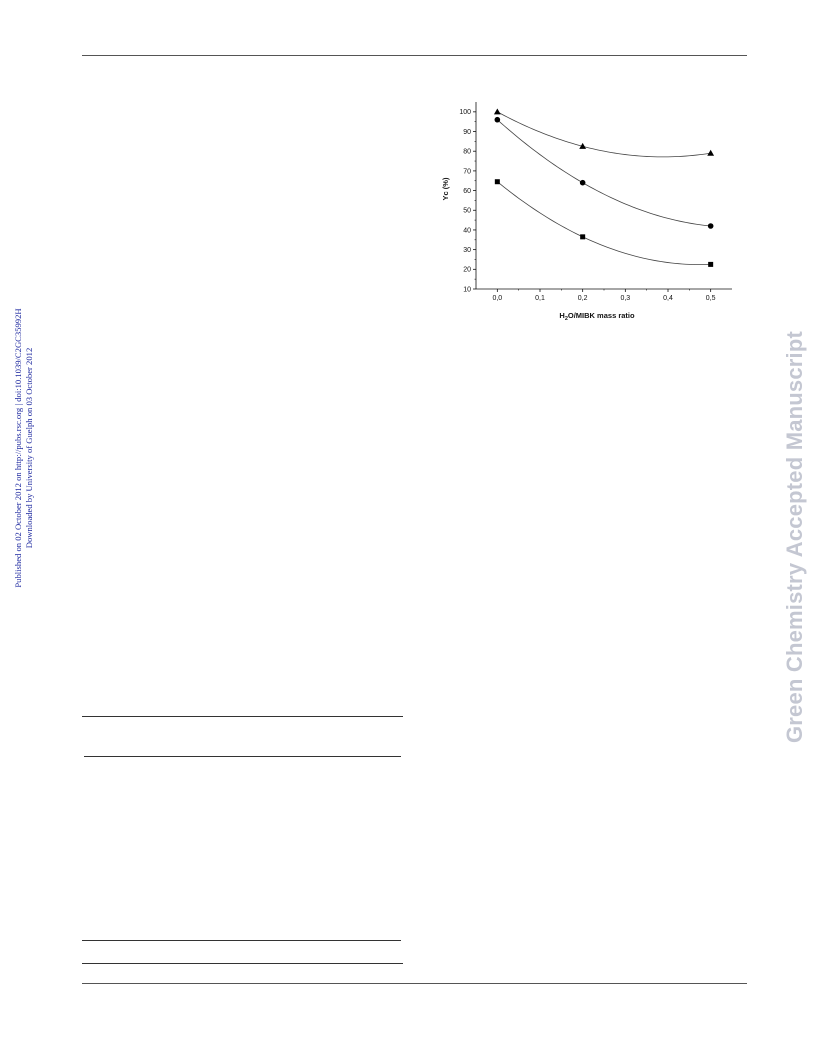 The height and width of the screenshot is (1056, 816). I want to click on y-tick-label: 30, so click(467, 250).